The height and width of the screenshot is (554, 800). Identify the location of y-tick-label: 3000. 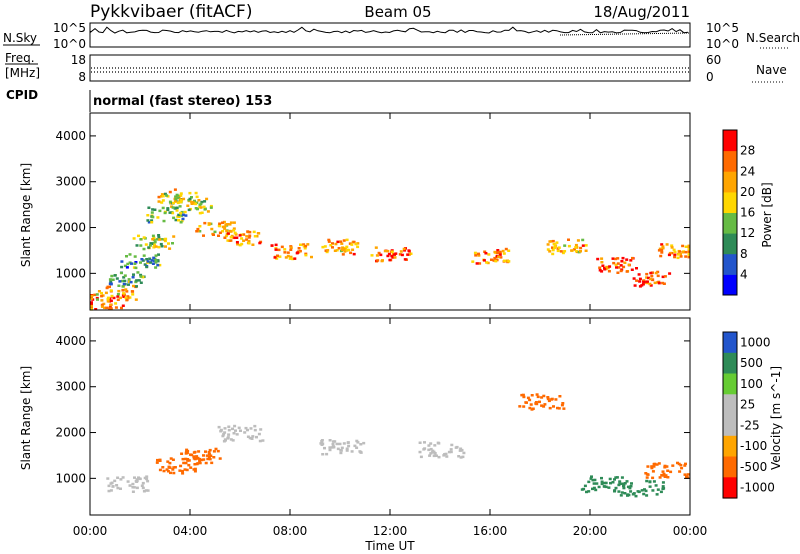
(70, 387).